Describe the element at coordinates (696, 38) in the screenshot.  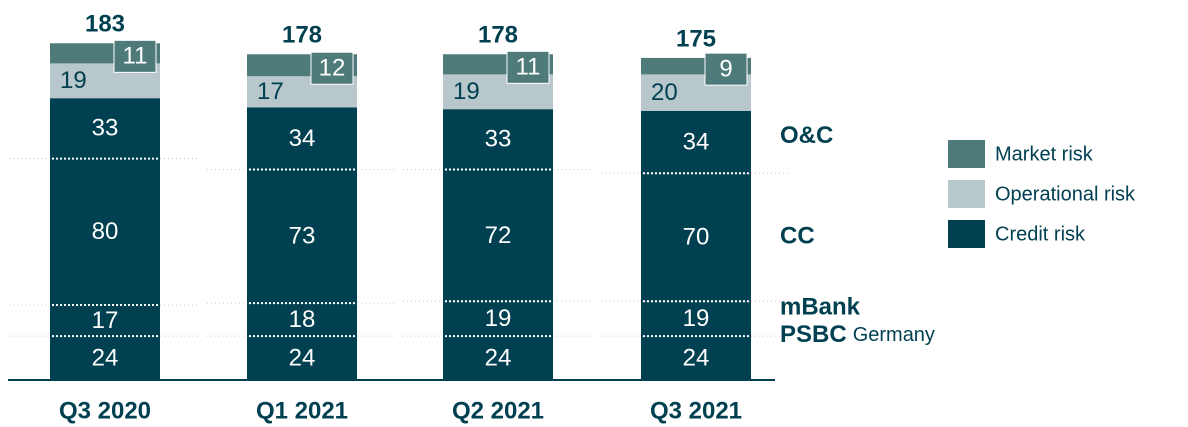
I see `total-label: 175` at that location.